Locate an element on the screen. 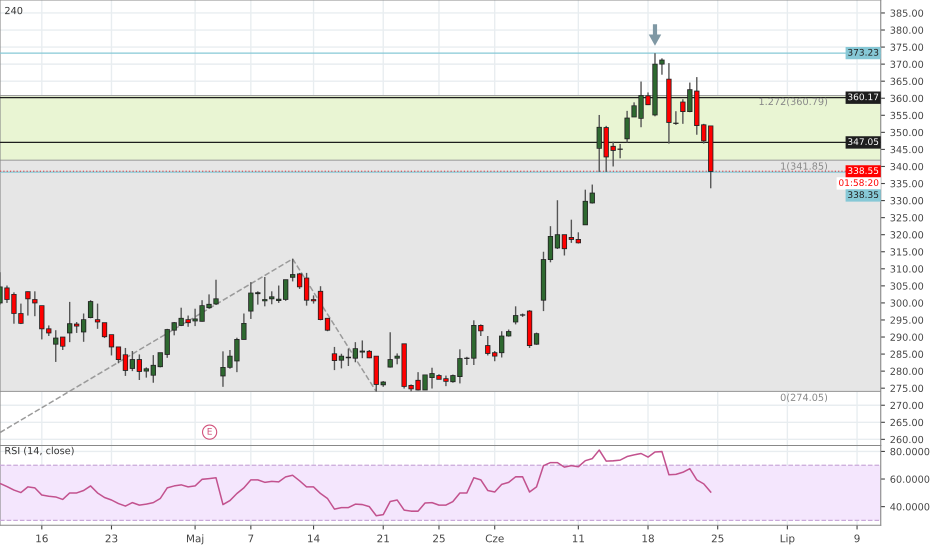 The image size is (932, 550). y-tick-label: 40.0000 is located at coordinates (910, 506).